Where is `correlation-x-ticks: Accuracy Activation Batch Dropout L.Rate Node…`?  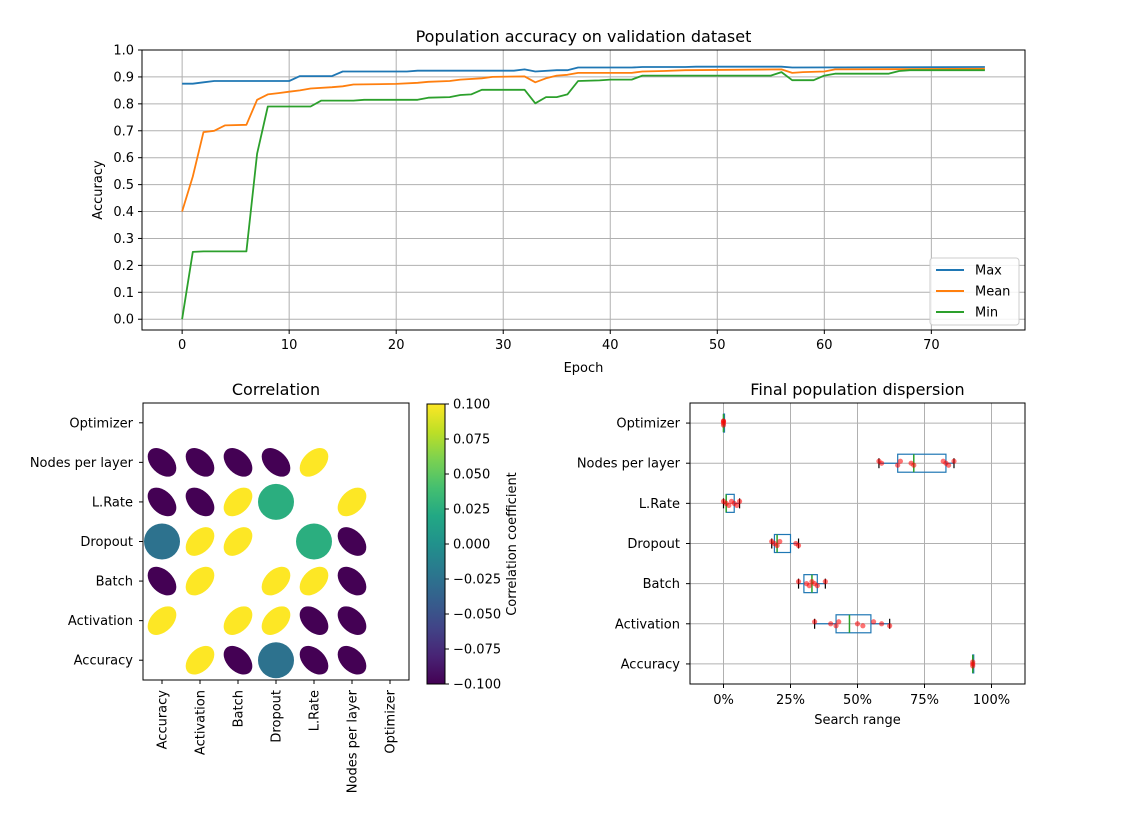
correlation-x-ticks: Accuracy Activation Batch Dropout L.Rate Node… is located at coordinates (277, 736).